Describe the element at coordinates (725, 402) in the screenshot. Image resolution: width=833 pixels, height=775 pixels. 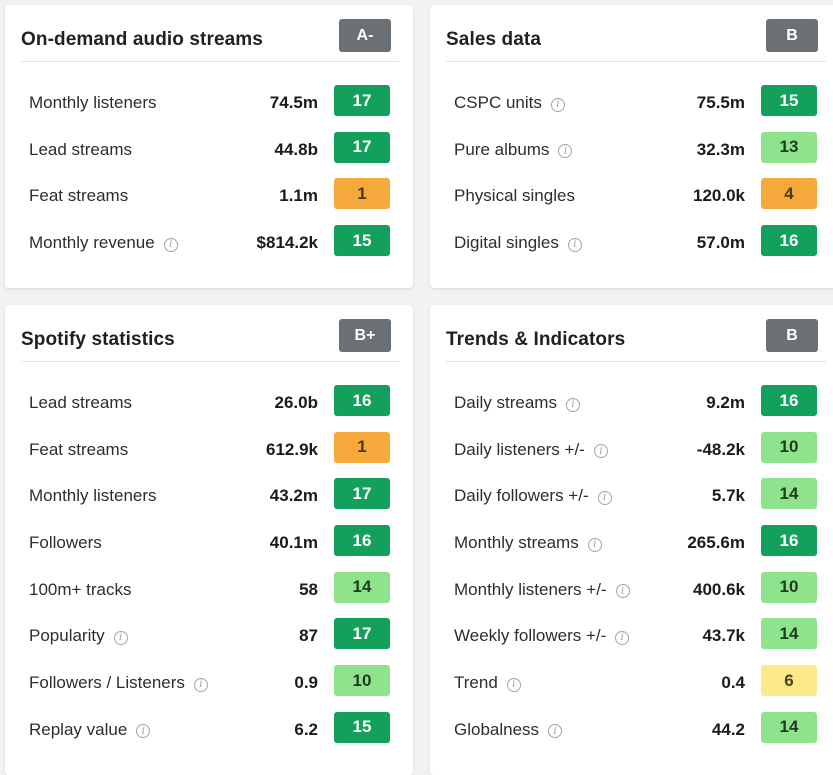
I see `metric-value: 9.2m` at that location.